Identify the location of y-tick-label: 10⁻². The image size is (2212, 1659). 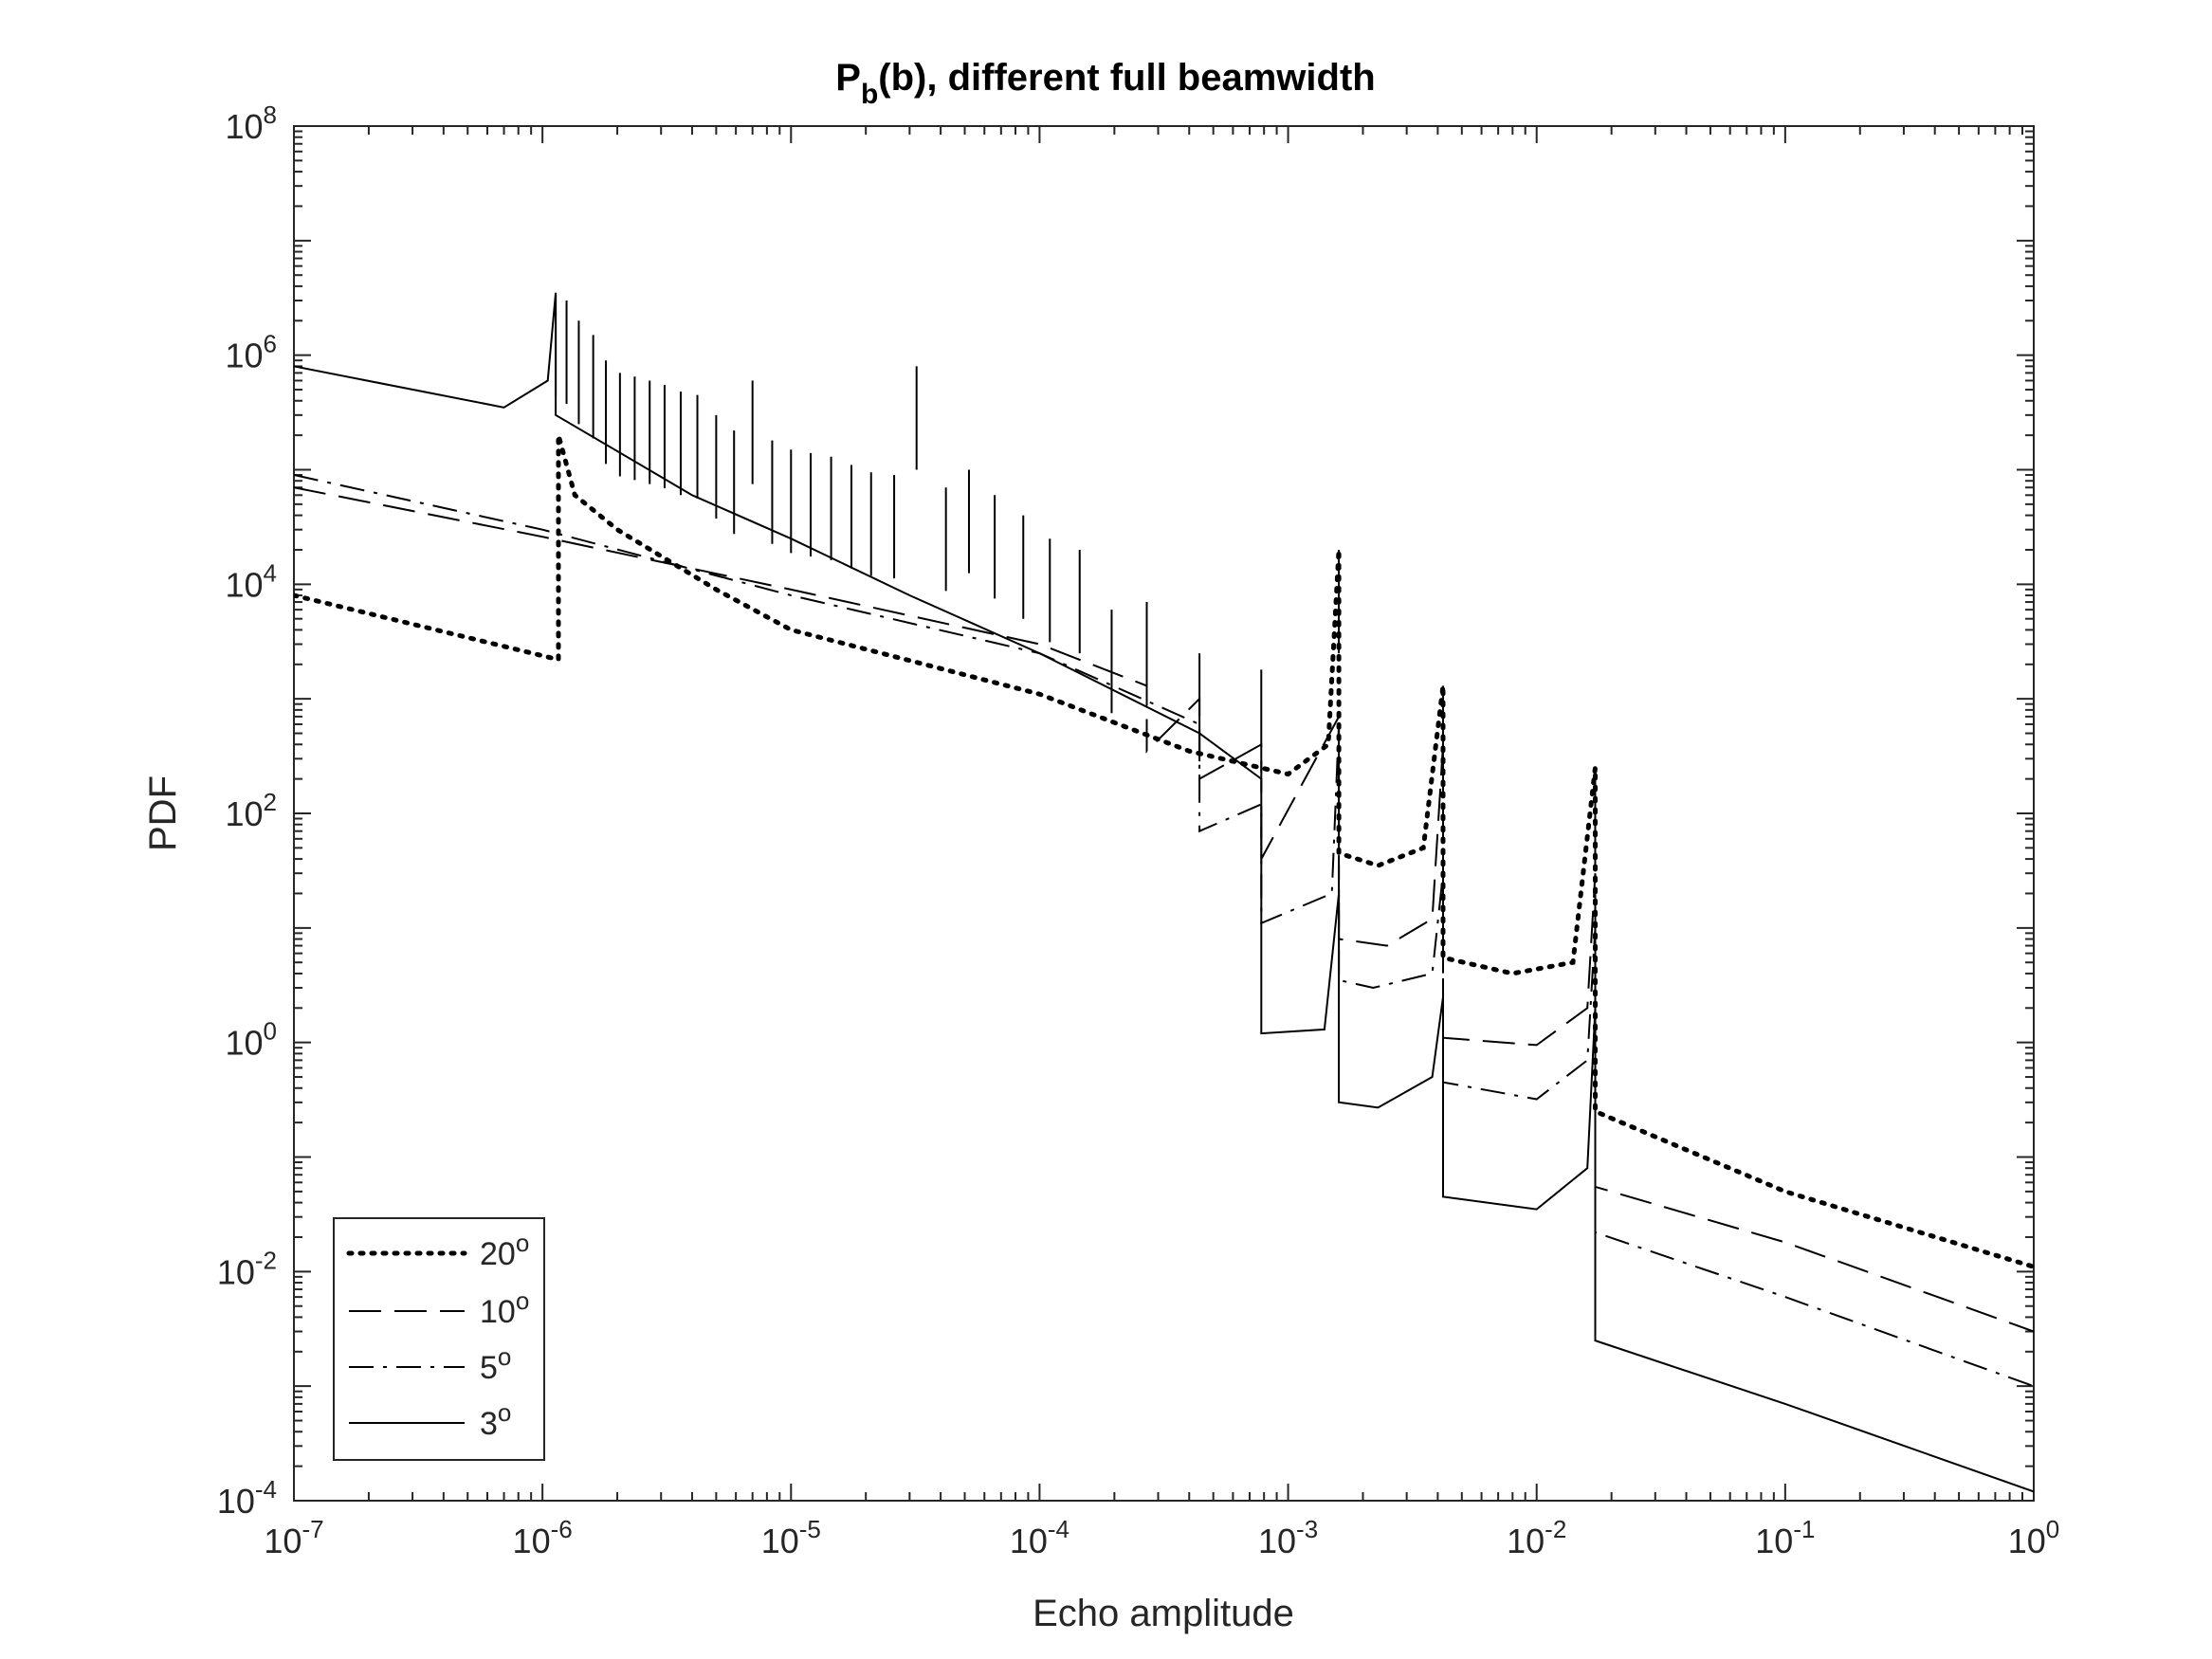
(247, 1268).